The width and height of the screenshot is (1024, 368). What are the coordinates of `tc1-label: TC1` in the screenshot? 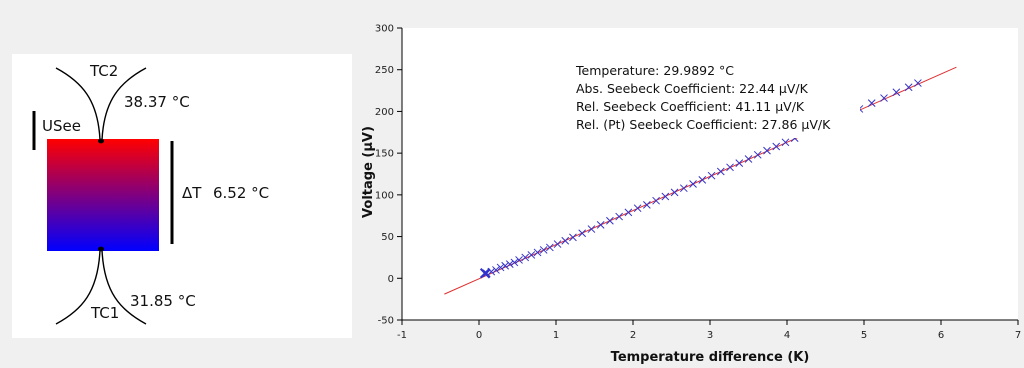 It's located at (105, 313).